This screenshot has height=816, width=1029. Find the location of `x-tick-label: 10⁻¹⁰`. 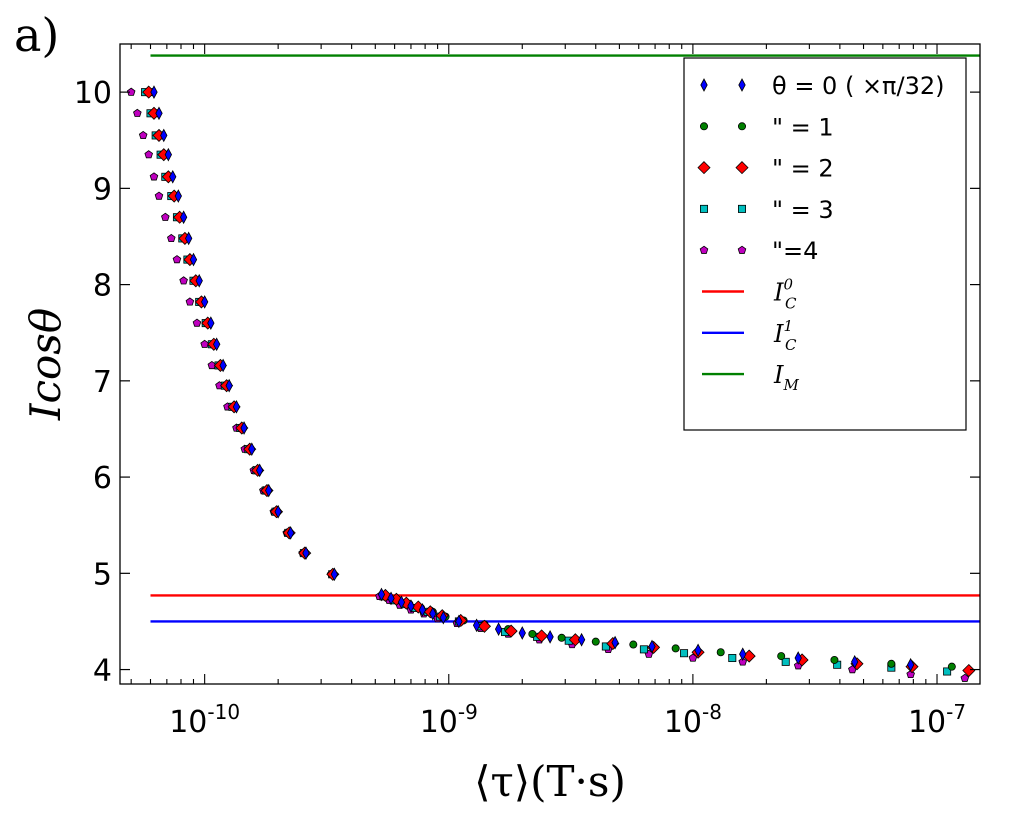

x-tick-label: 10⁻¹⁰ is located at coordinates (204, 720).